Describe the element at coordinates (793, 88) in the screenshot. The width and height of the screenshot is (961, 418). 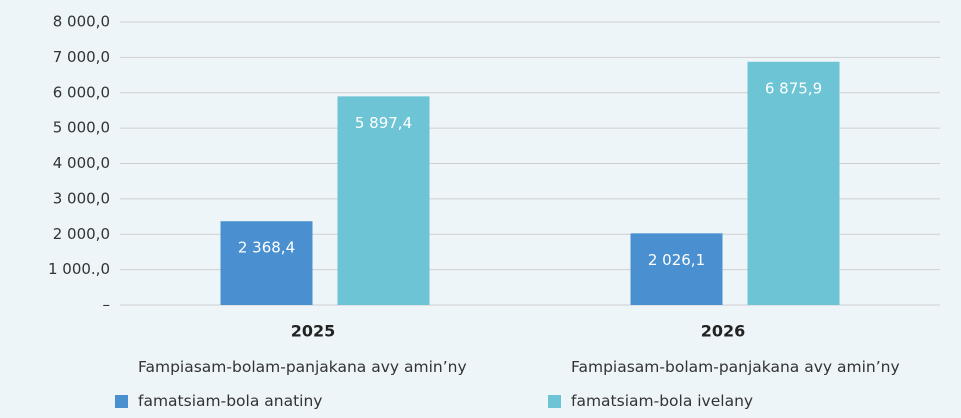
I see `value-label: 6 875,9` at that location.